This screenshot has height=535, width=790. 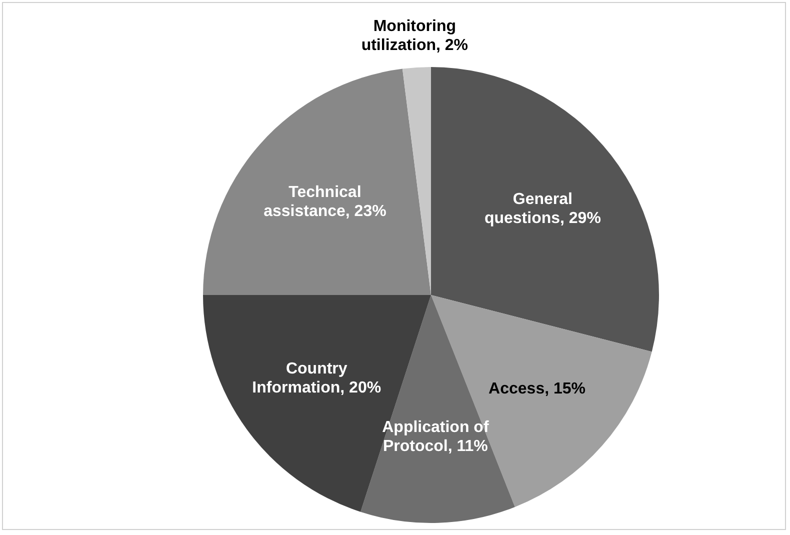 I want to click on slice-label: Monitoring utilization, 2%, so click(x=414, y=36).